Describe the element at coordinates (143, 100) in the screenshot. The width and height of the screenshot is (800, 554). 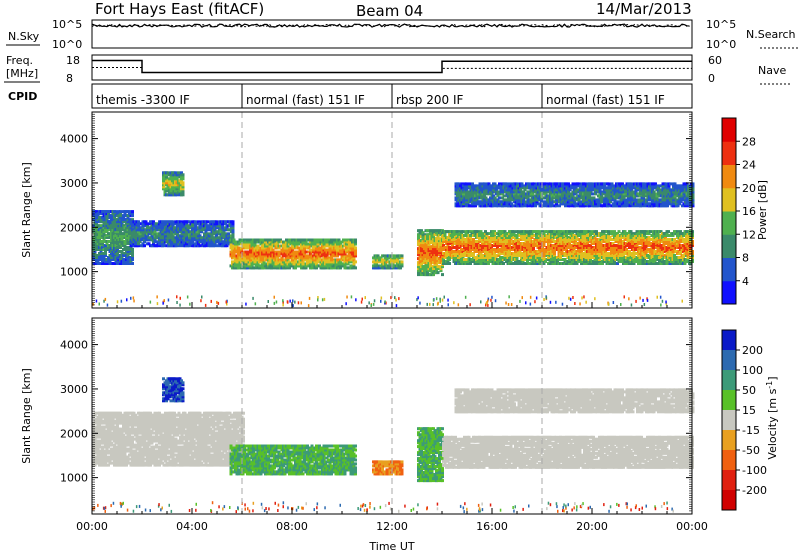
I see `cpid-mode-label: themis -3300 IF` at that location.